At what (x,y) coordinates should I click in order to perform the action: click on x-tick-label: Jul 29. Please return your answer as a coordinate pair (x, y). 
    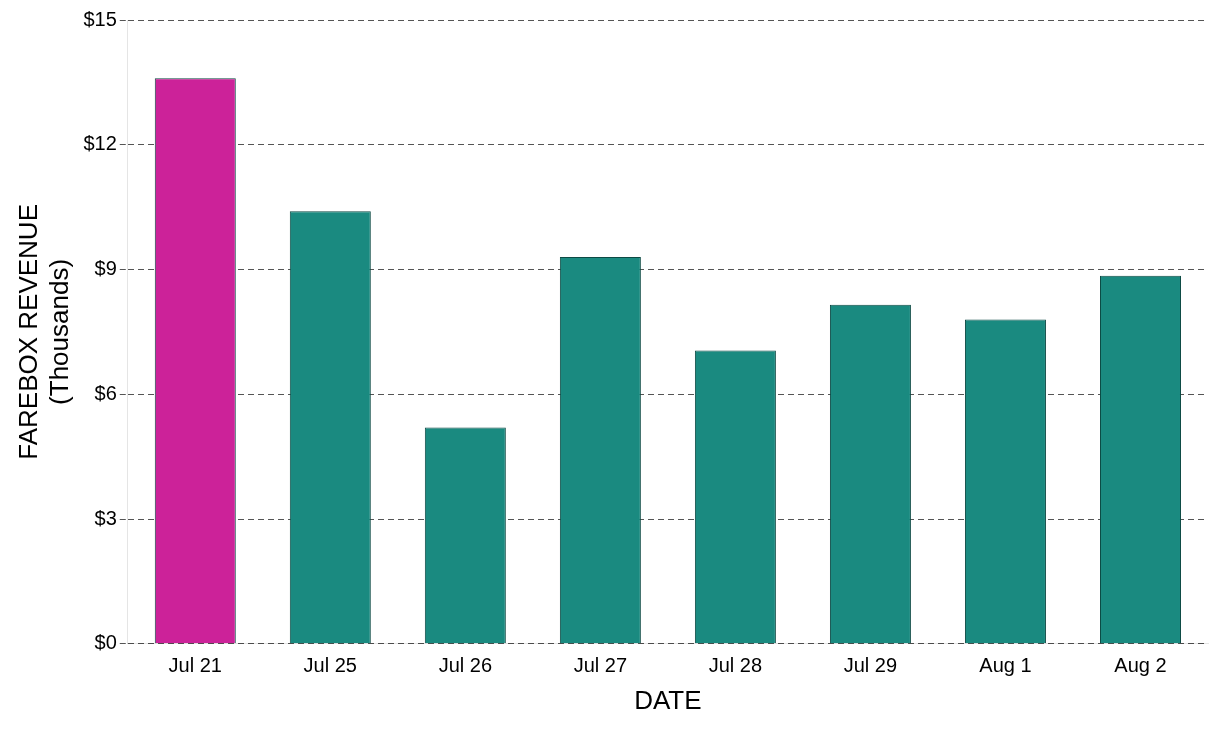
    Looking at the image, I should click on (870, 665).